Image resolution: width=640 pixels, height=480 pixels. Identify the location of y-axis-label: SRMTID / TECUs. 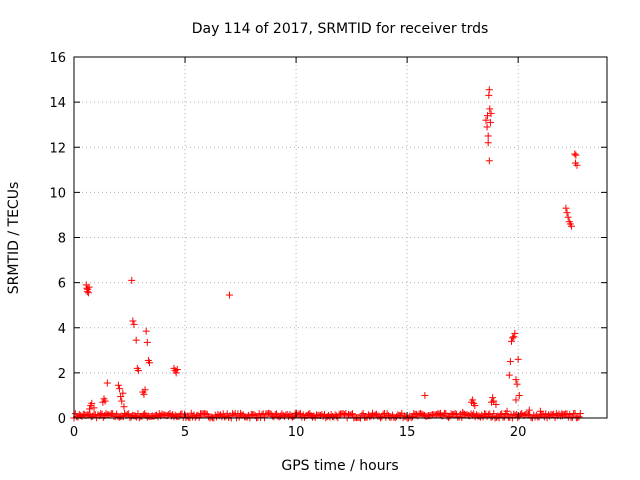
(14, 238).